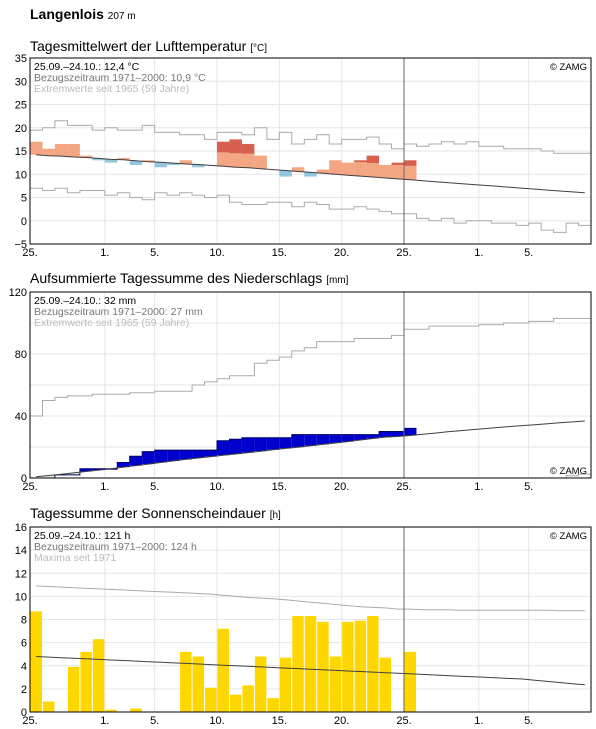 Image resolution: width=596 pixels, height=729 pixels. What do you see at coordinates (155, 513) in the screenshot?
I see `sunshine-chart-title: Tagessumme der Sonnenscheindauer [h]` at bounding box center [155, 513].